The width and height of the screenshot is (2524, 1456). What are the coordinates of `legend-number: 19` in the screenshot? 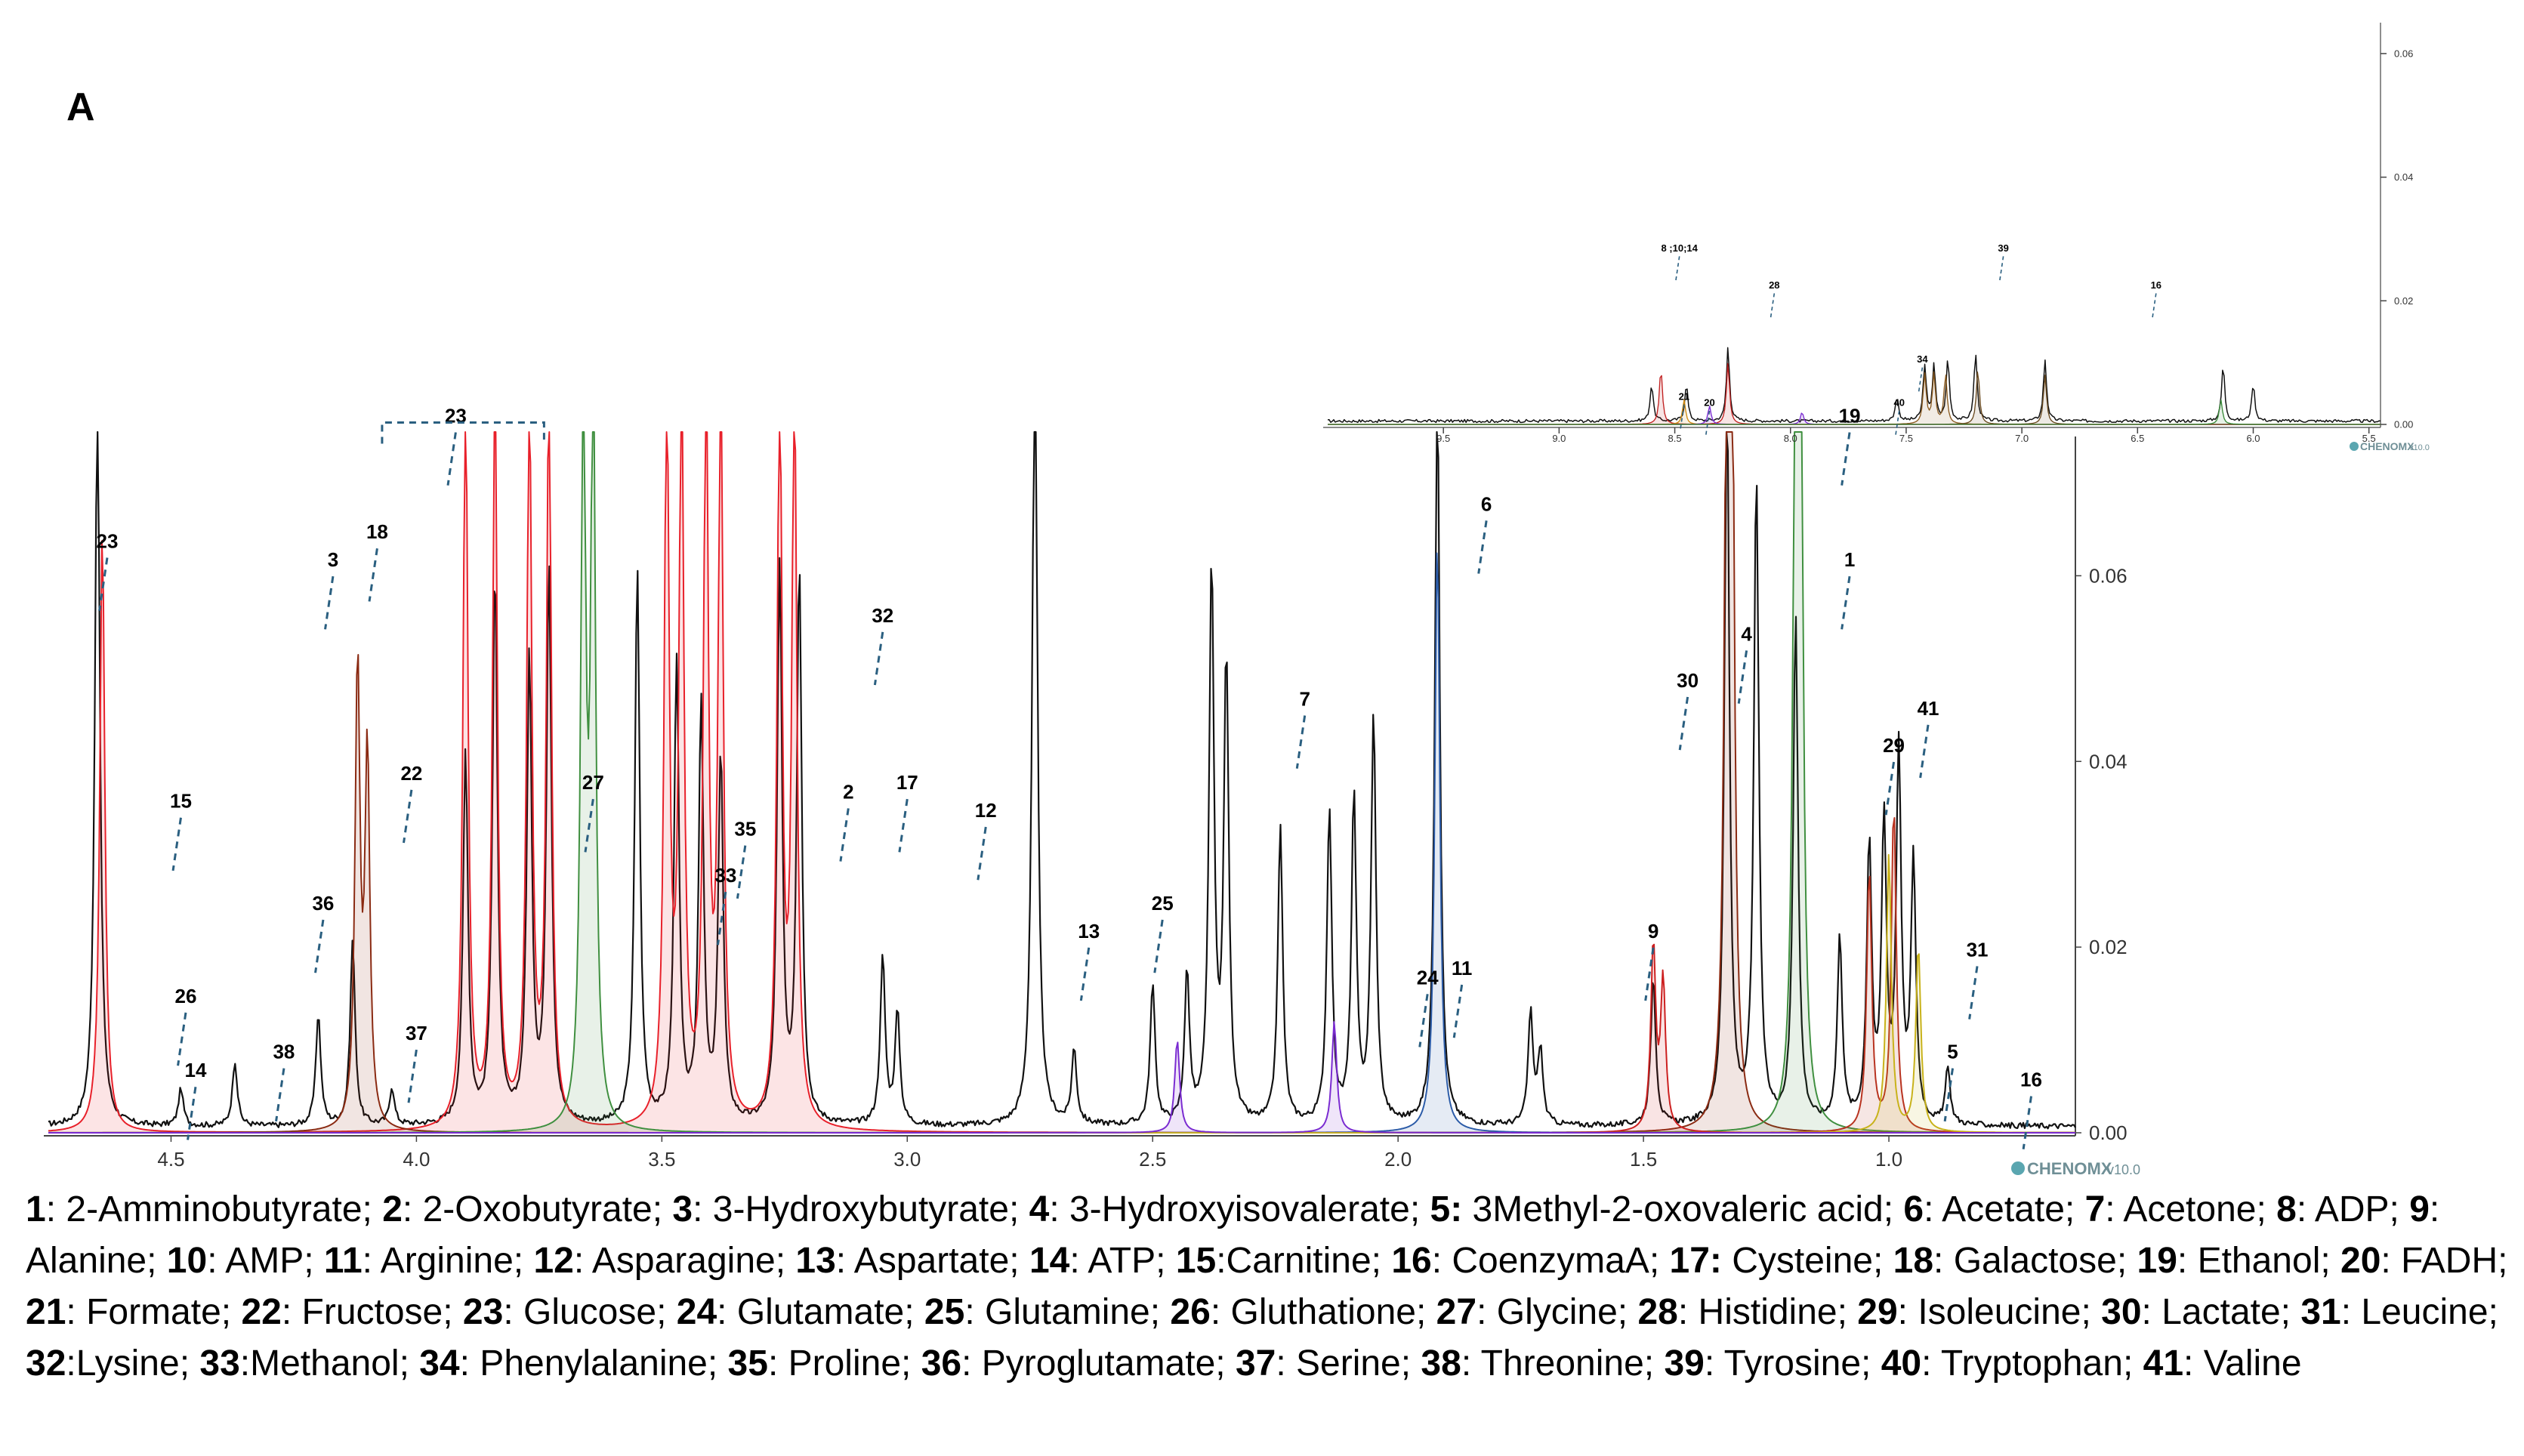 It's located at (2157, 1261).